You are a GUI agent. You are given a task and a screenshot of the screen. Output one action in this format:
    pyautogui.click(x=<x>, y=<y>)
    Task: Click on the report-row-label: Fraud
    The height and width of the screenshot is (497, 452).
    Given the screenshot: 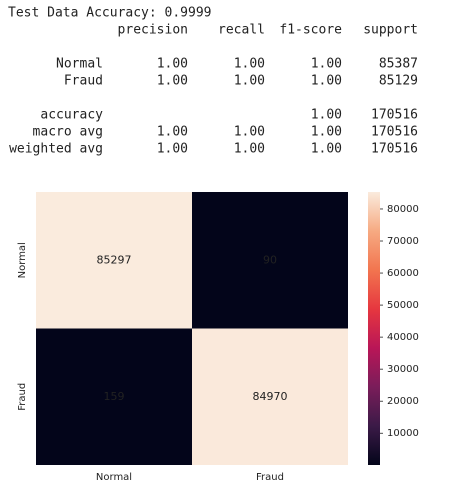 What is the action you would take?
    pyautogui.click(x=83, y=81)
    